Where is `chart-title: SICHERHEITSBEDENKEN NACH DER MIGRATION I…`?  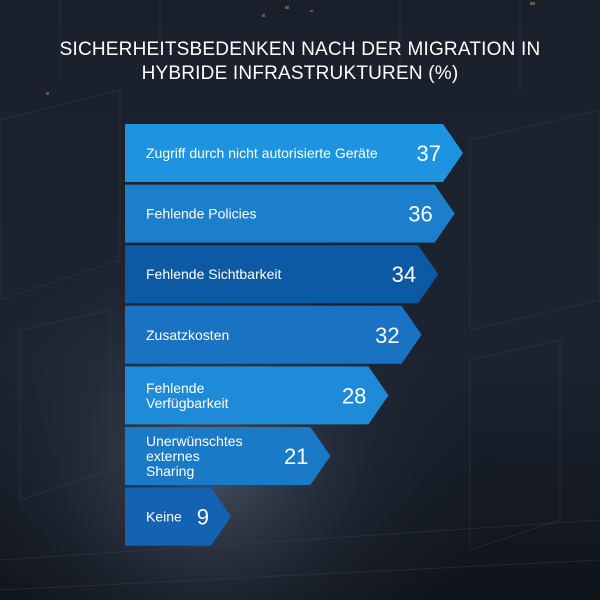 chart-title: SICHERHEITSBEDENKEN NACH DER MIGRATION I… is located at coordinates (300, 62).